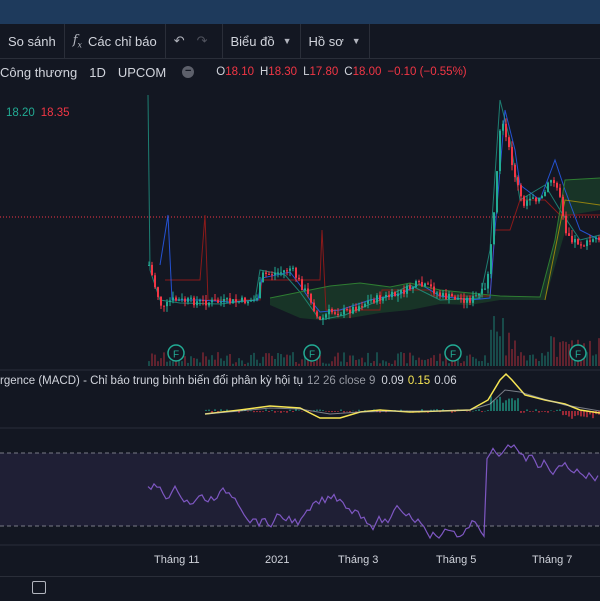  What do you see at coordinates (97, 72) in the screenshot?
I see `symbol-interval: 1D` at bounding box center [97, 72].